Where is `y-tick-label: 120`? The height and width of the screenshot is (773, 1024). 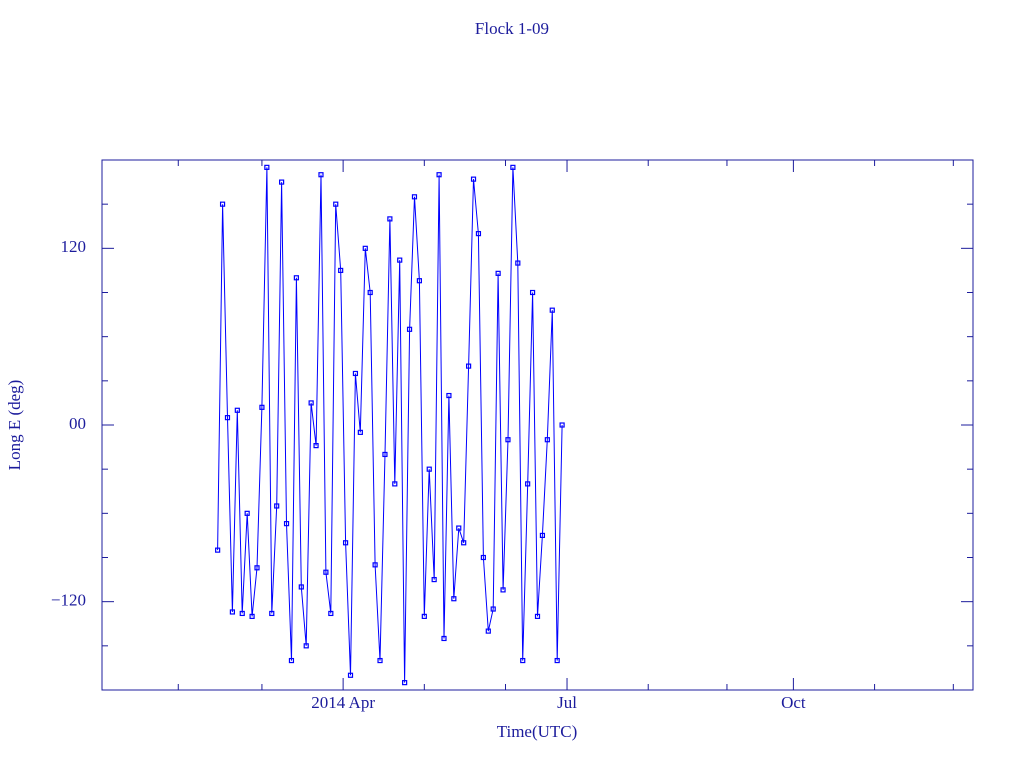
y-tick-label: 120 is located at coordinates (74, 246).